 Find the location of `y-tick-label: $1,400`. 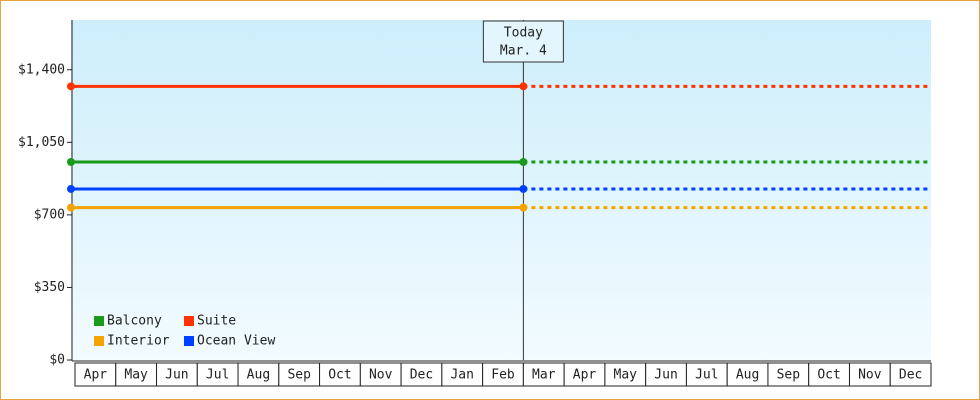

y-tick-label: $1,400 is located at coordinates (41, 69).